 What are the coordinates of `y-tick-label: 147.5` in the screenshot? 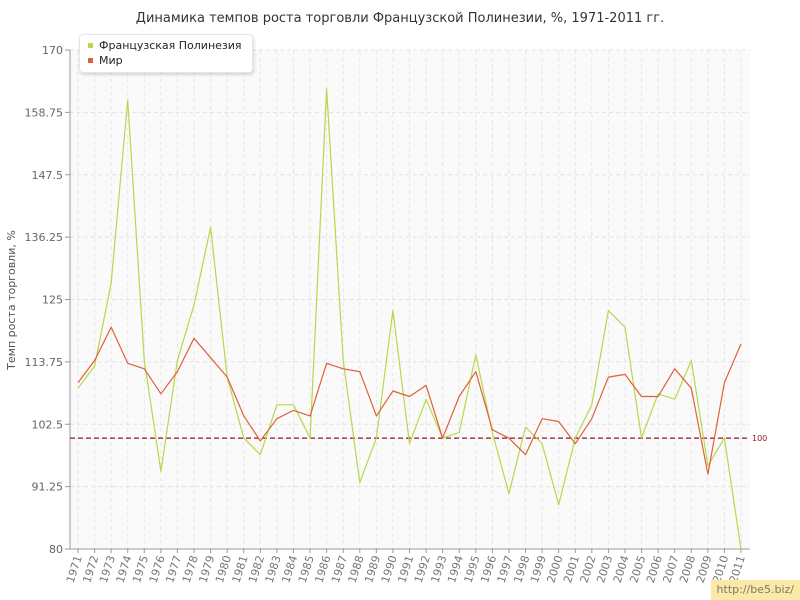 It's located at (48, 175).